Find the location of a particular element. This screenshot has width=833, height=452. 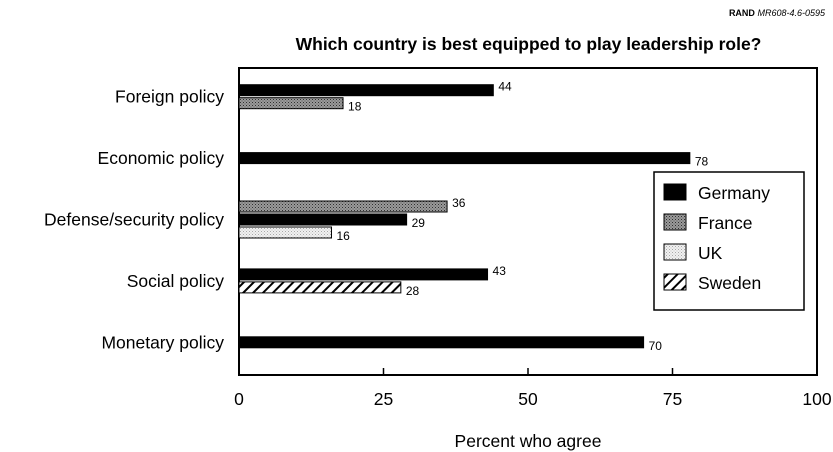

source-org: RAND is located at coordinates (741, 13).